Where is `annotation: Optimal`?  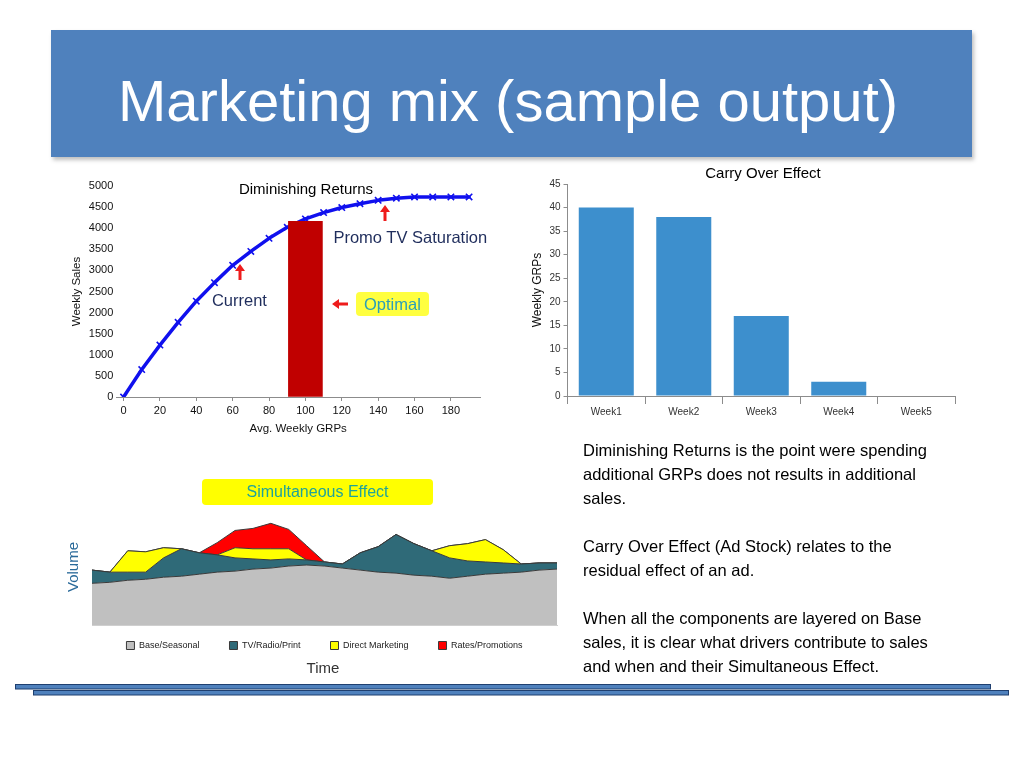 annotation: Optimal is located at coordinates (392, 304).